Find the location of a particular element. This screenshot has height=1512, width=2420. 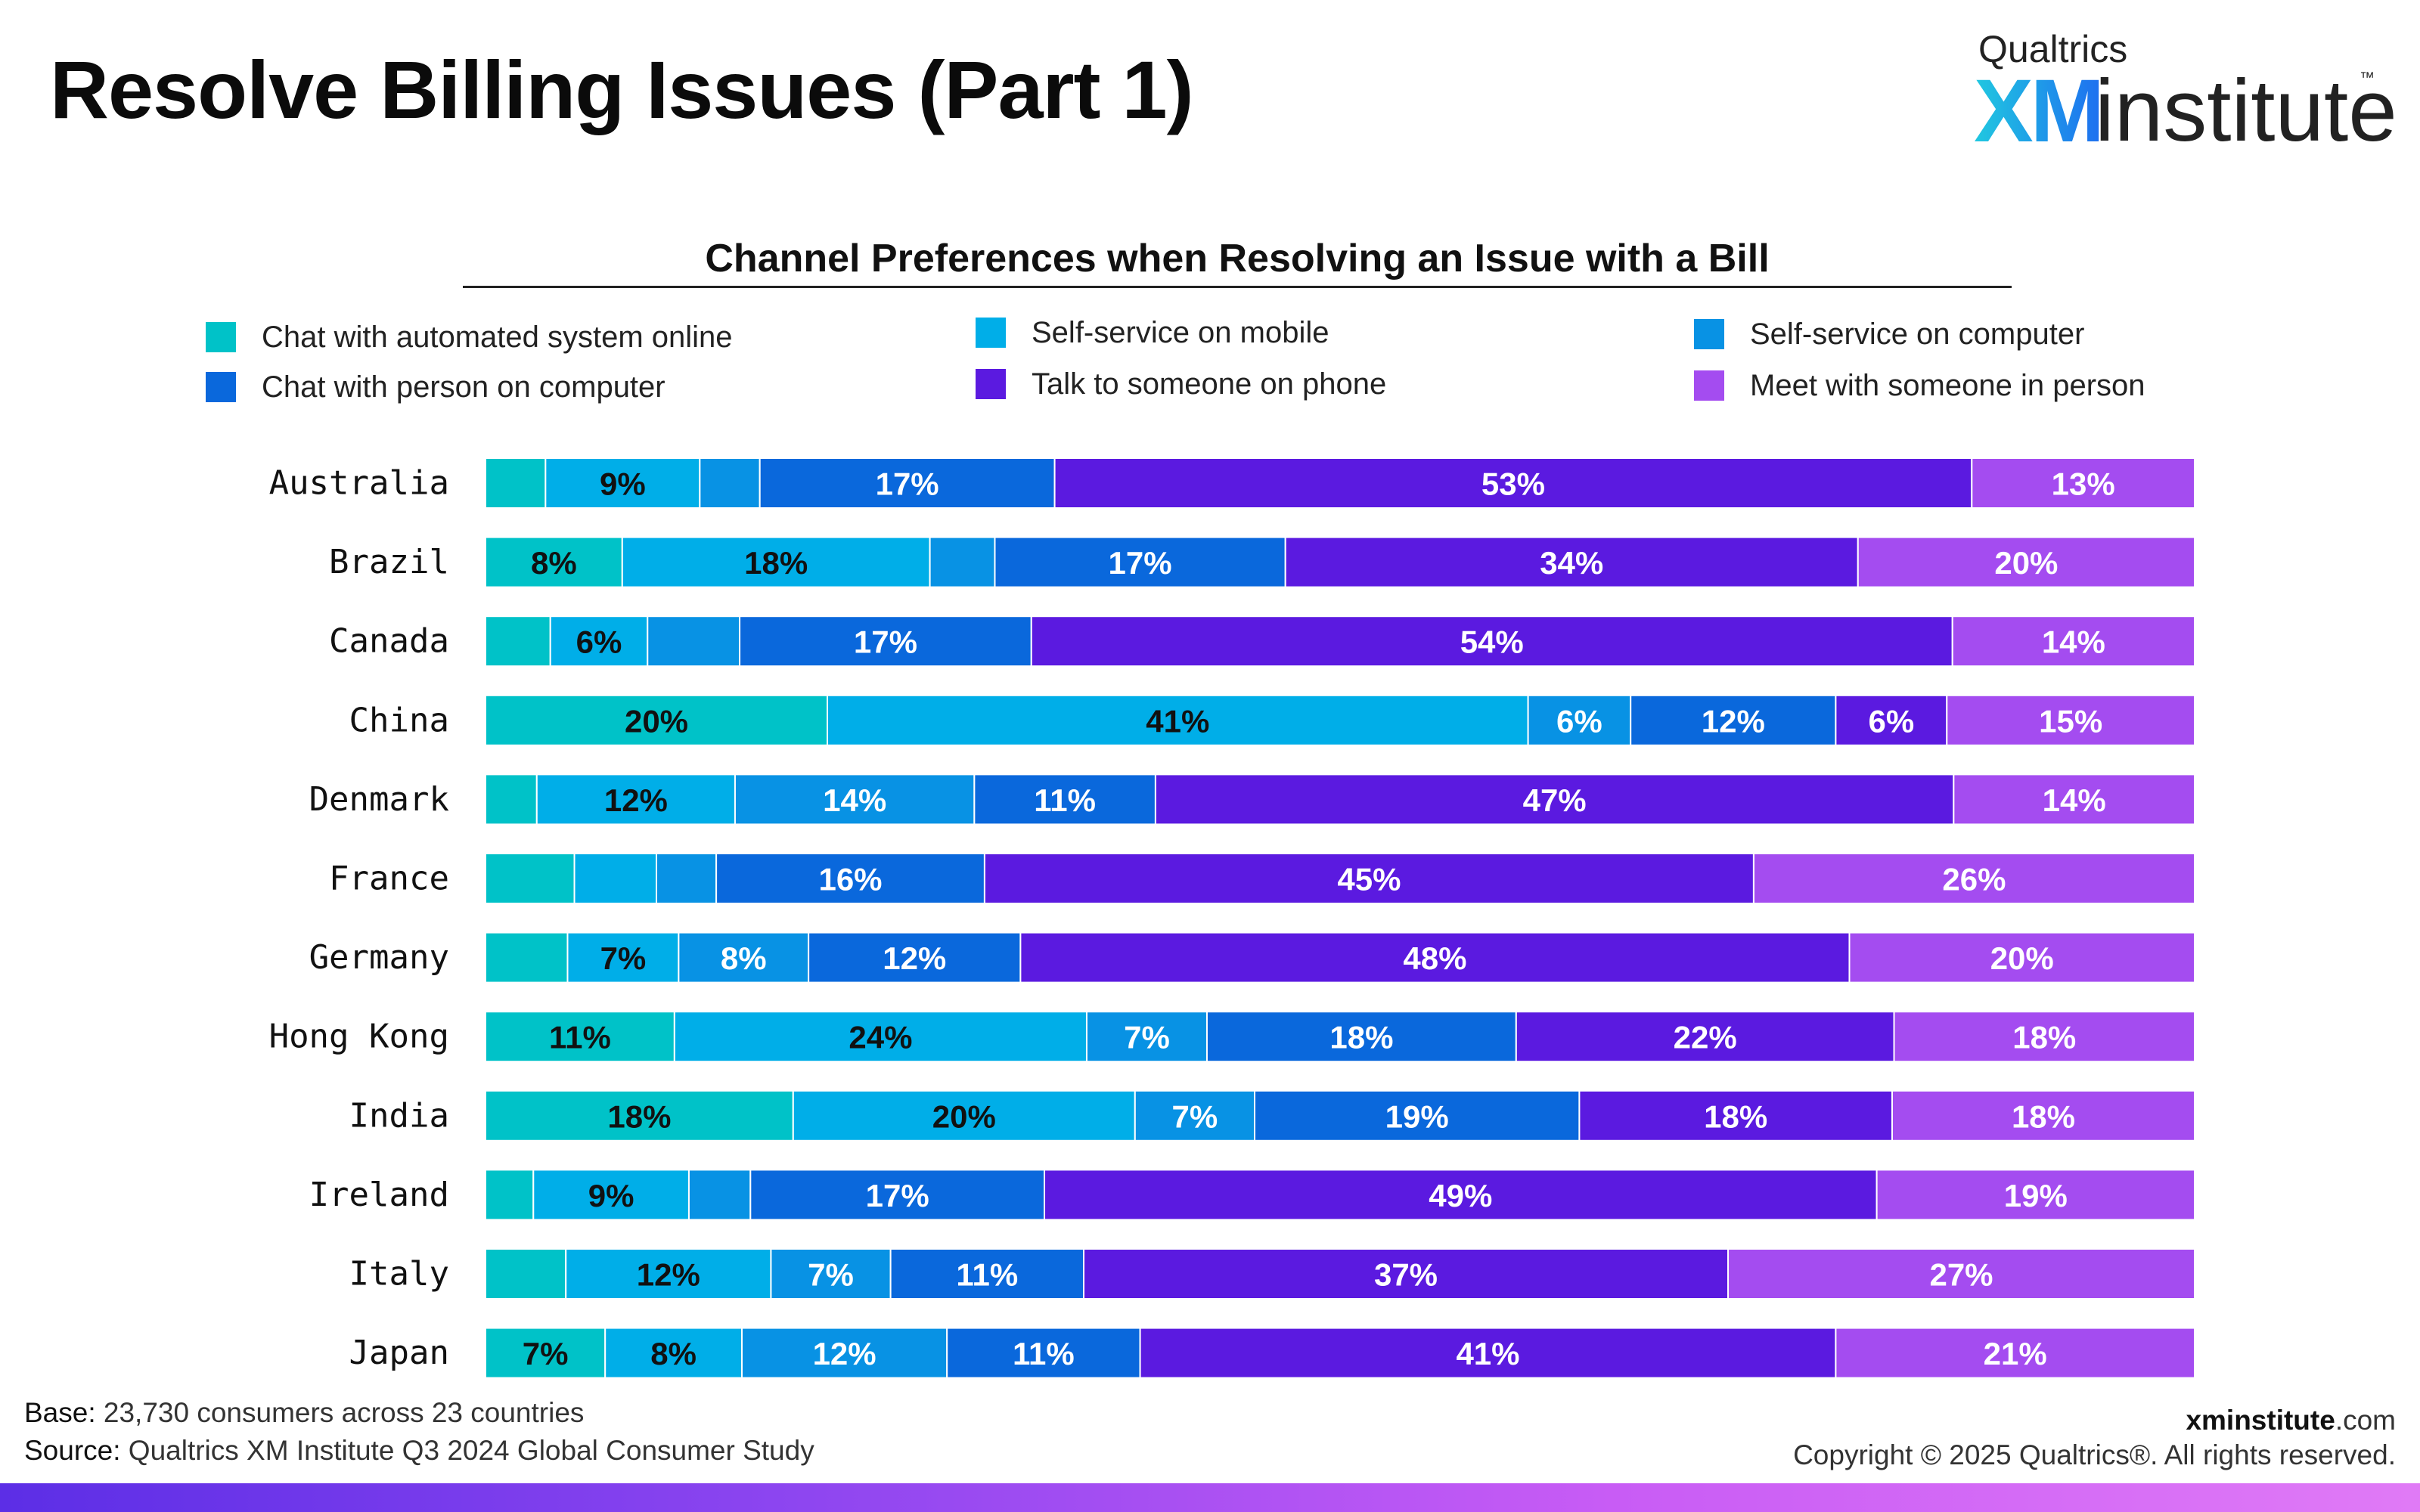

site-suffix: .com is located at coordinates (2365, 1420).